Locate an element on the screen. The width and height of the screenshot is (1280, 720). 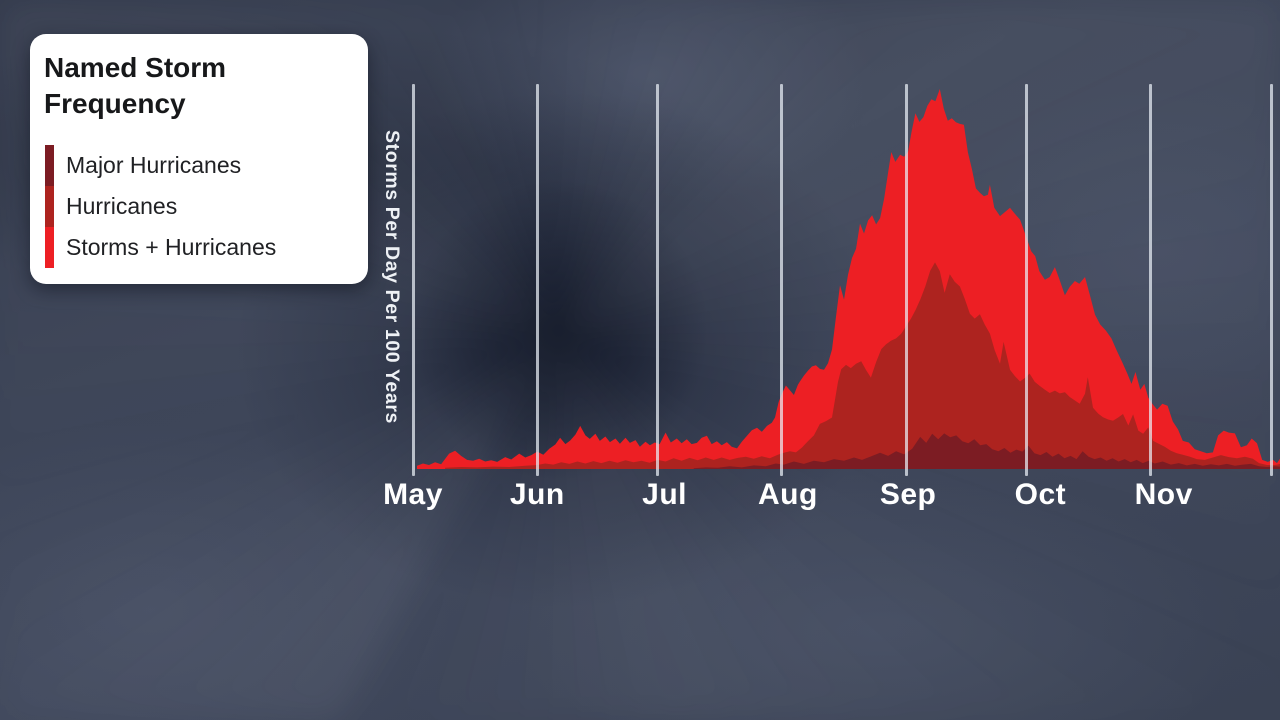
x-axis-label-jul: Jul is located at coordinates (665, 494).